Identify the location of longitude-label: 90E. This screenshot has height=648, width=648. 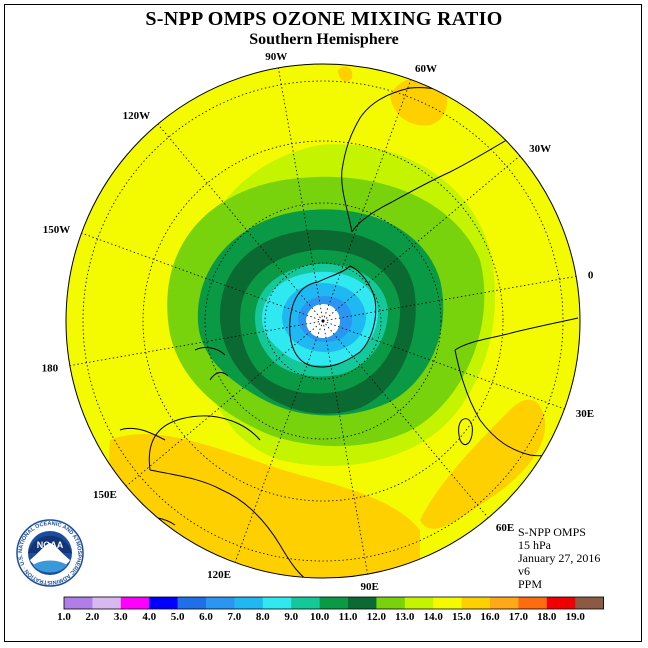
(370, 587).